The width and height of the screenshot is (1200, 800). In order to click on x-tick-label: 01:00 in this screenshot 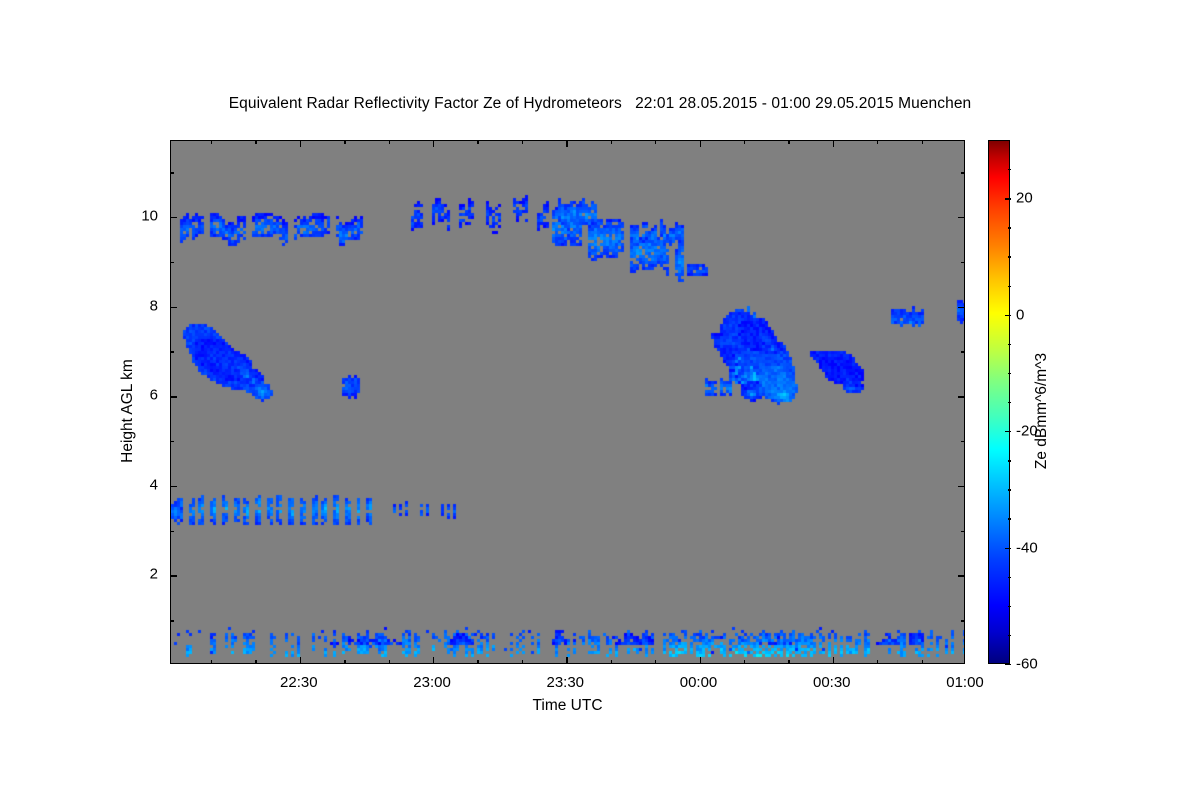, I will do `click(965, 682)`.